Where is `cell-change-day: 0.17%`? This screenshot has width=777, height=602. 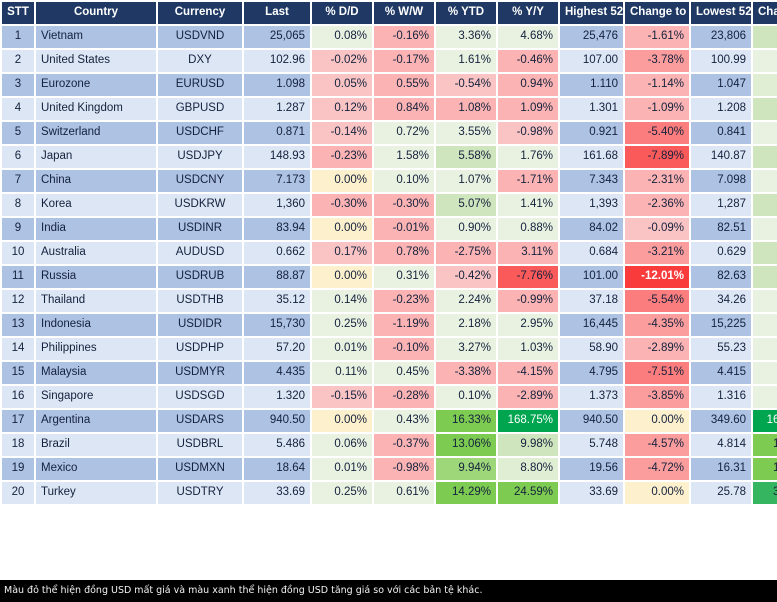 cell-change-day: 0.17% is located at coordinates (342, 253).